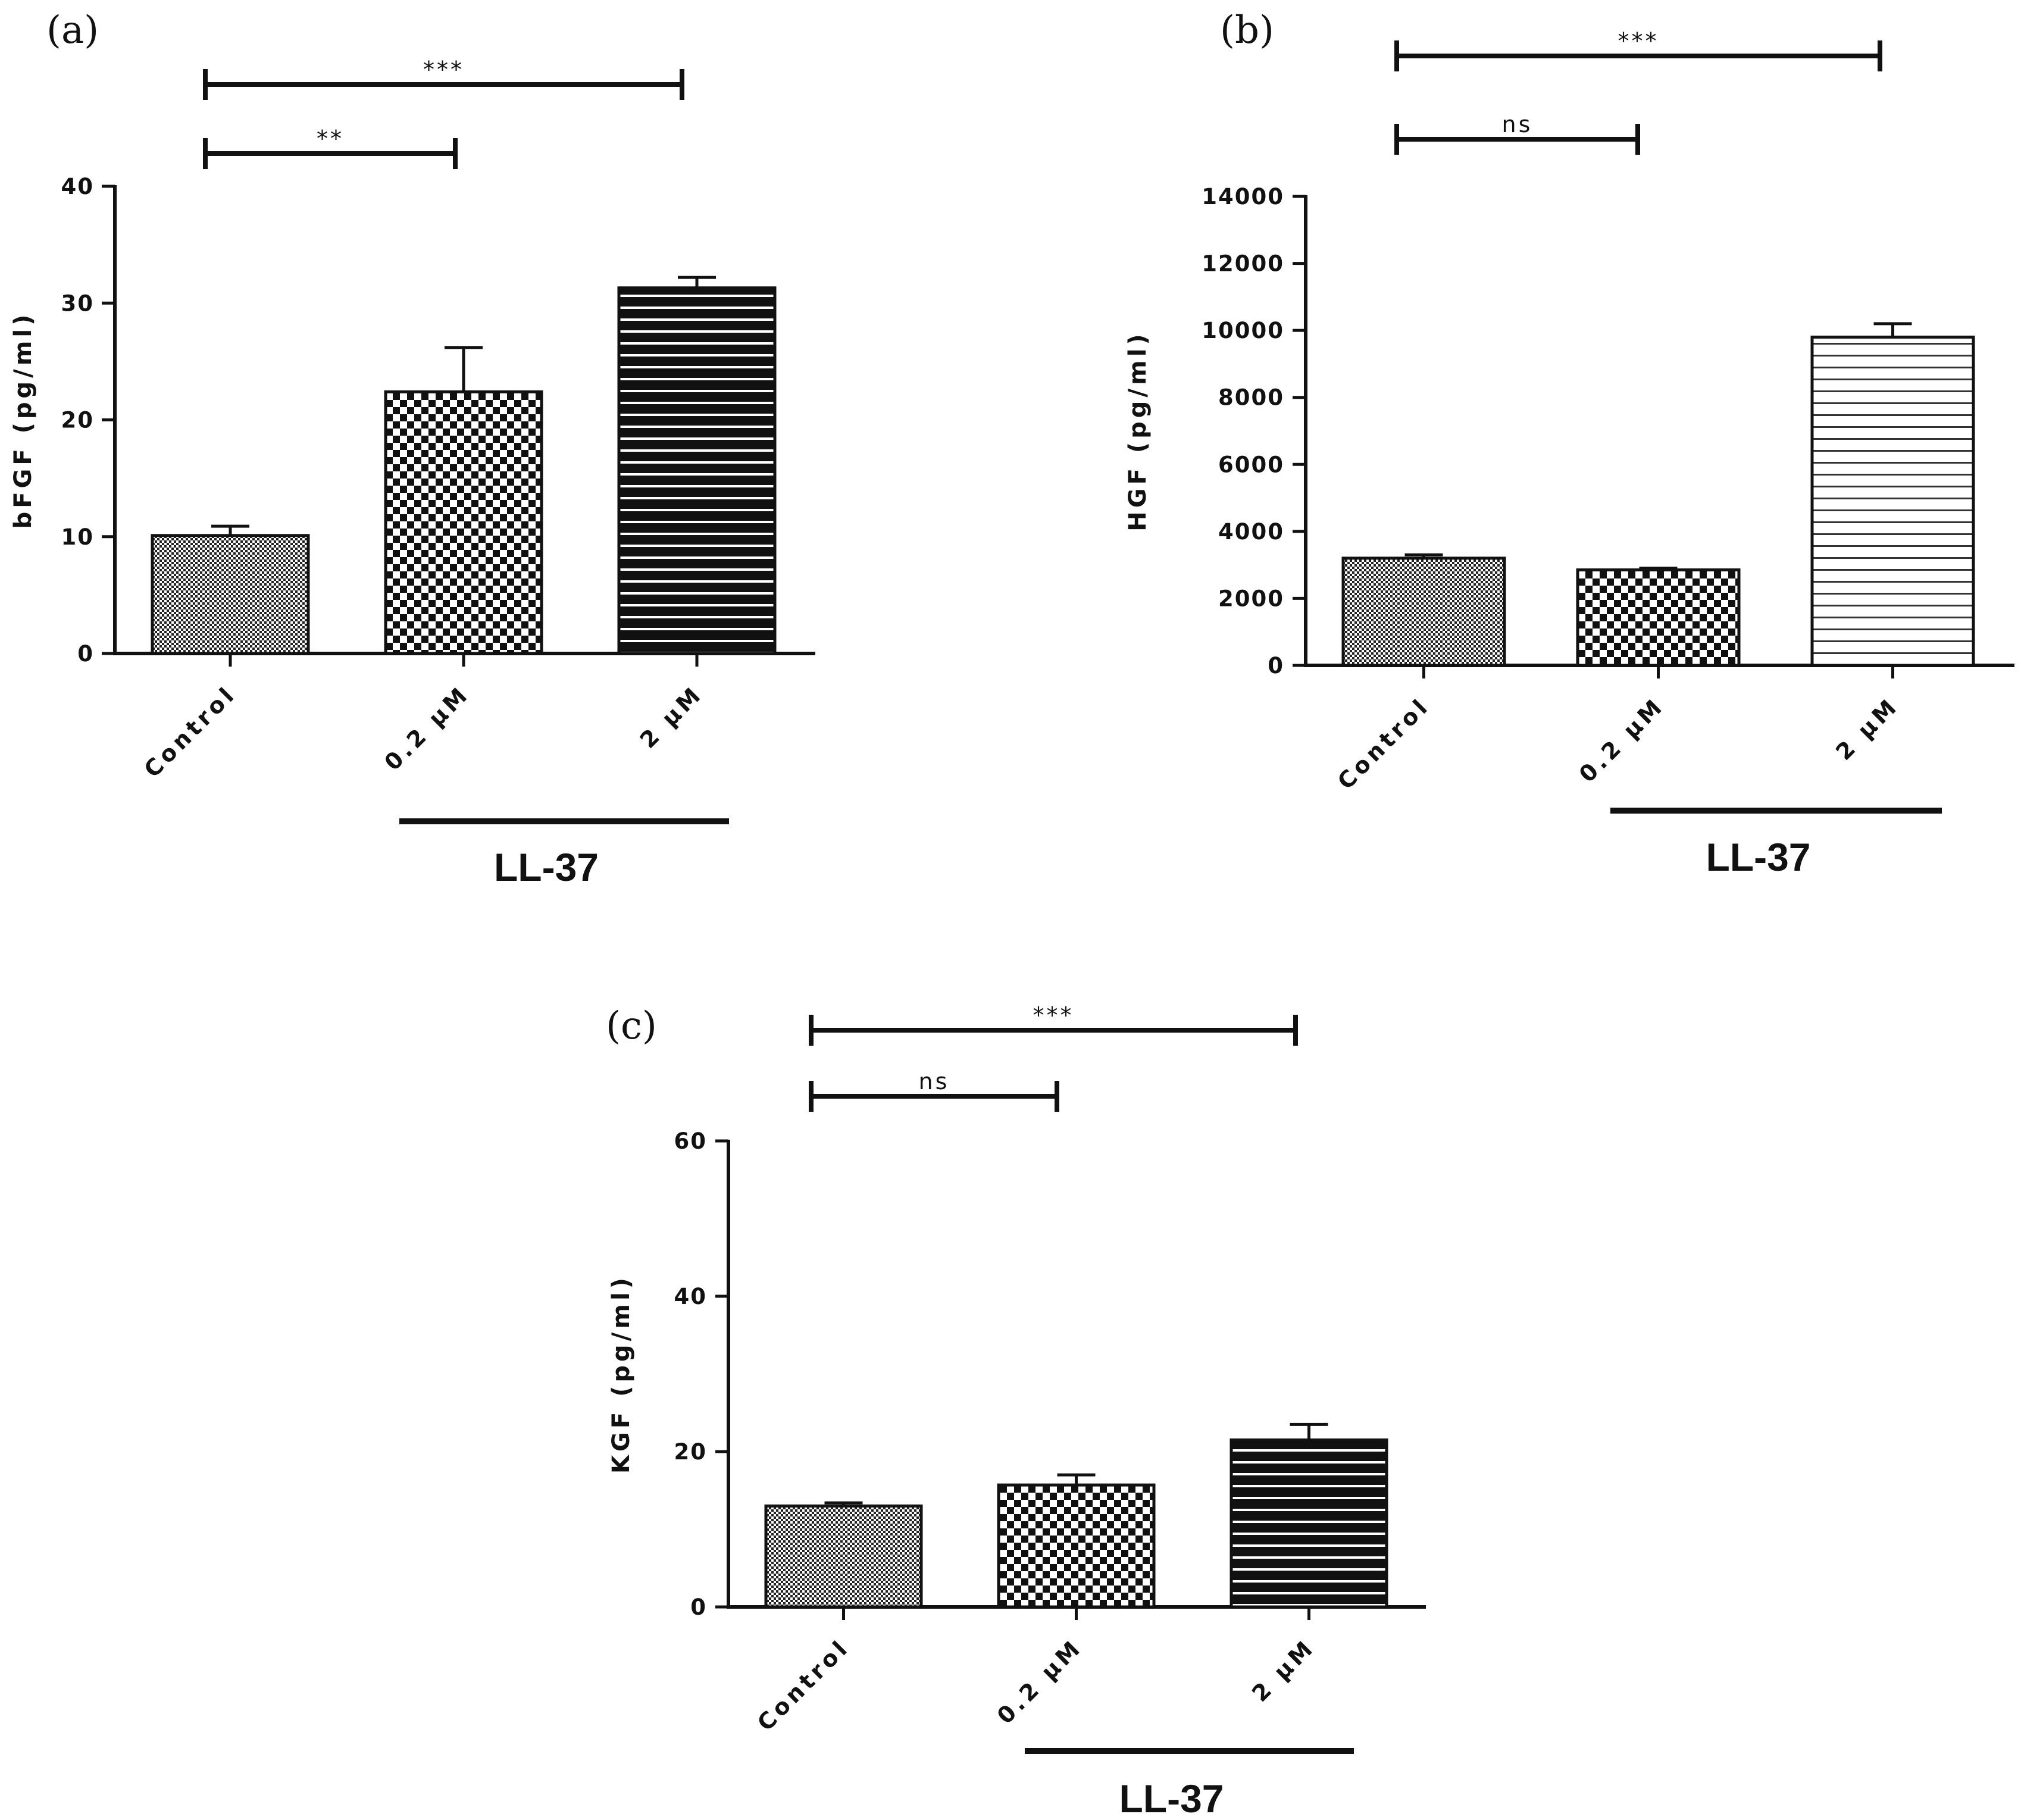  I want to click on y-tick-label: 30, so click(78, 303).